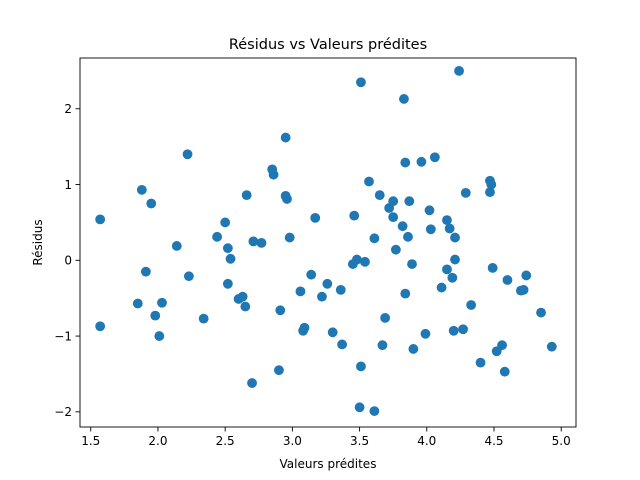 The width and height of the screenshot is (640, 480). Describe the element at coordinates (68, 109) in the screenshot. I see `y-tick-label: 2` at that location.